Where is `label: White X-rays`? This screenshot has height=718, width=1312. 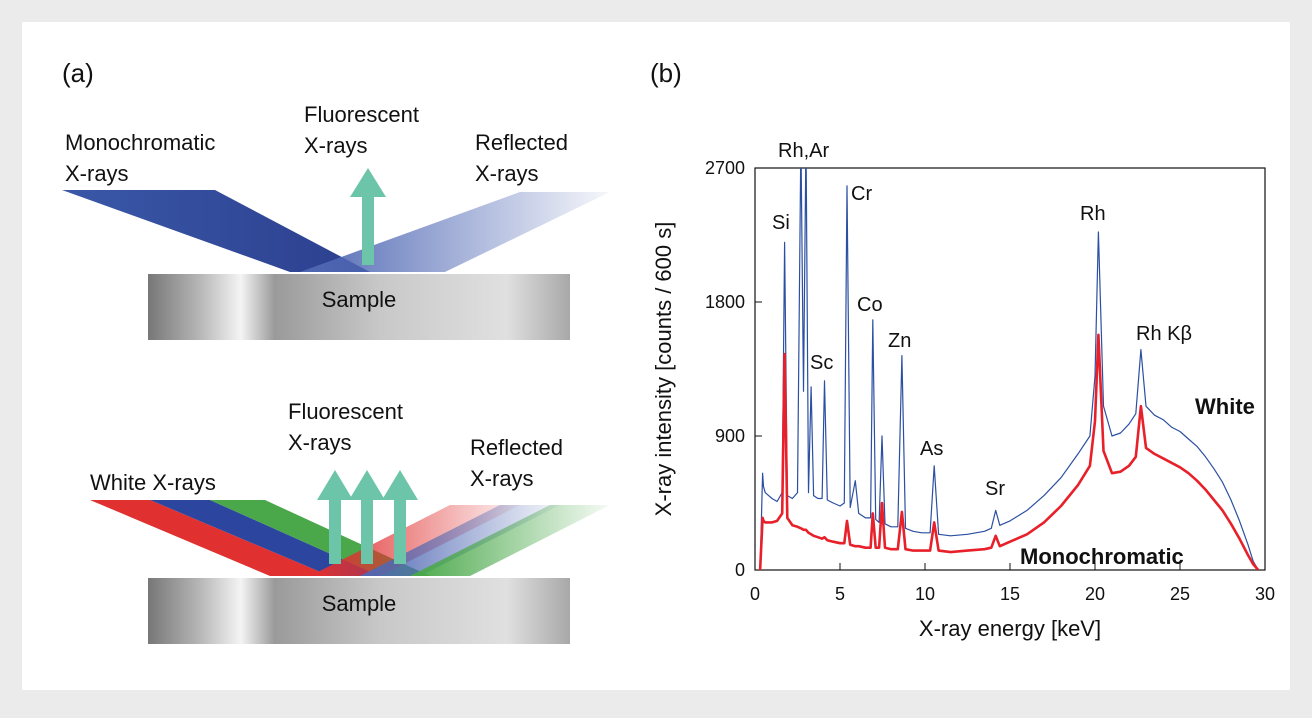
label: White X-rays is located at coordinates (153, 482).